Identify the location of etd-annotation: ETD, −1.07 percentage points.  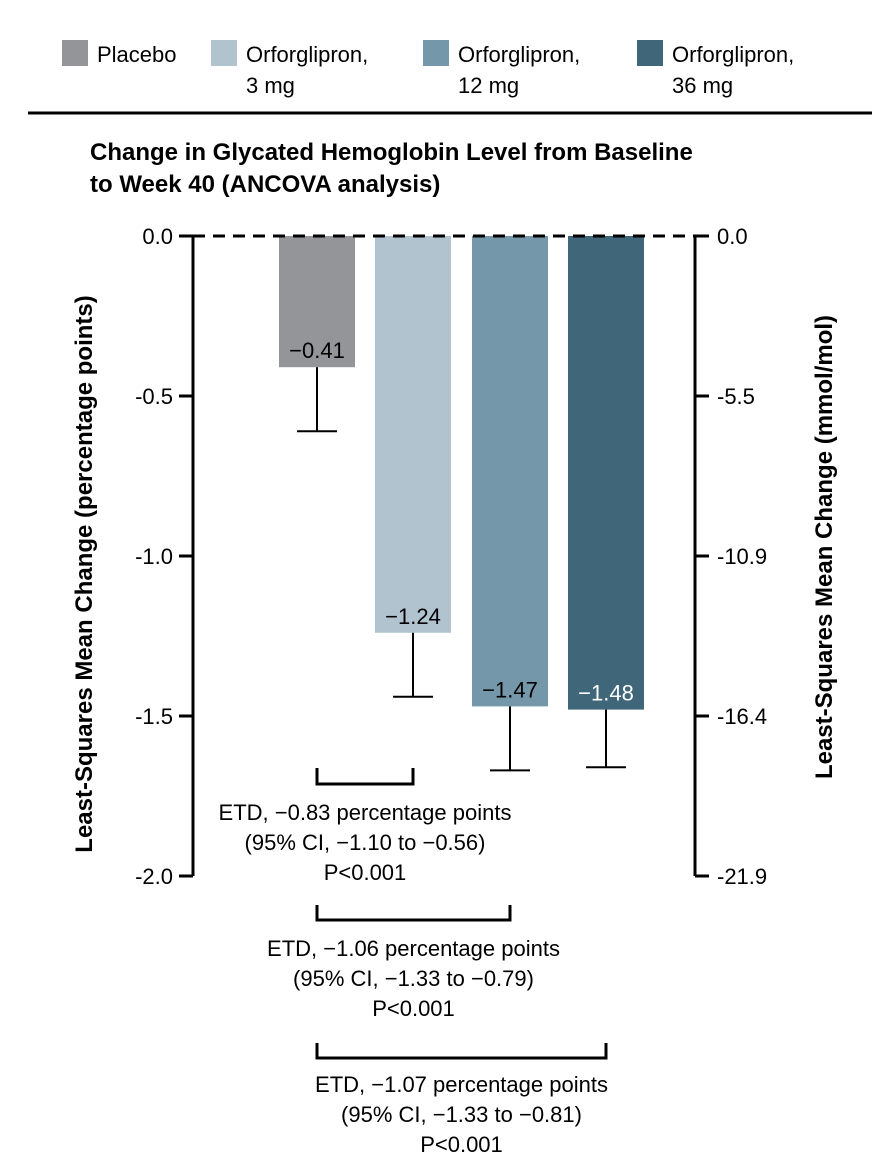
(461, 1084).